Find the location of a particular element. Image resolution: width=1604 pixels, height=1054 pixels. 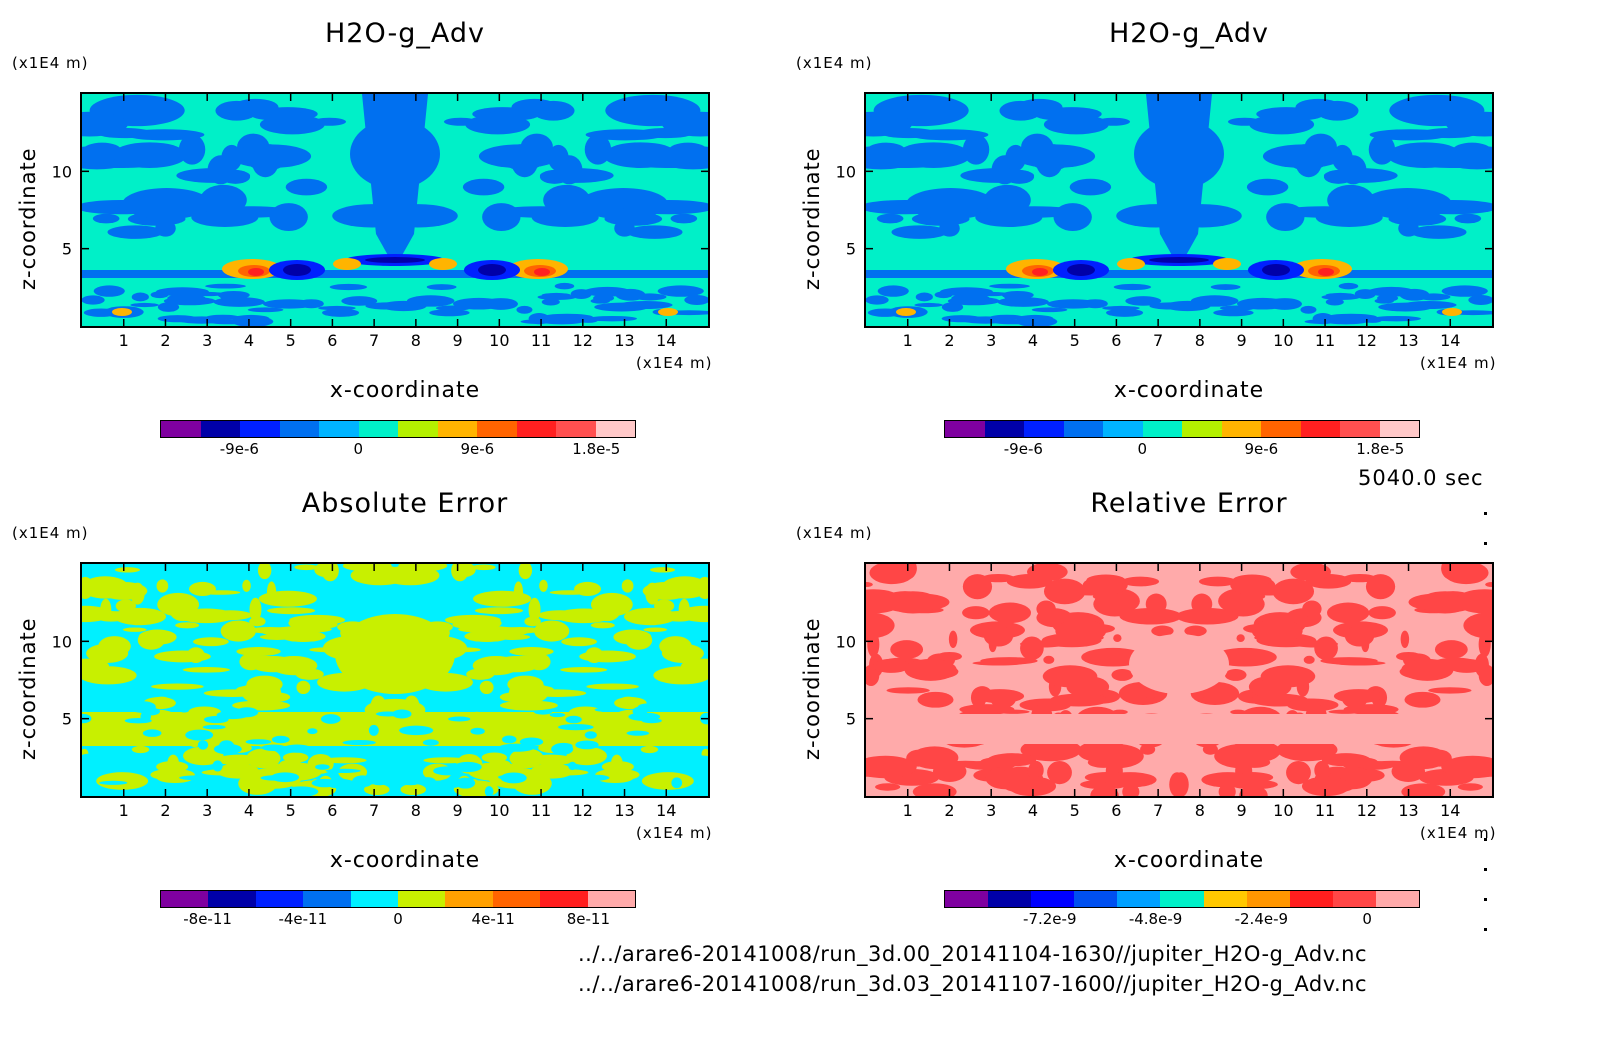

contour-trough is located at coordinates (1179, 260).